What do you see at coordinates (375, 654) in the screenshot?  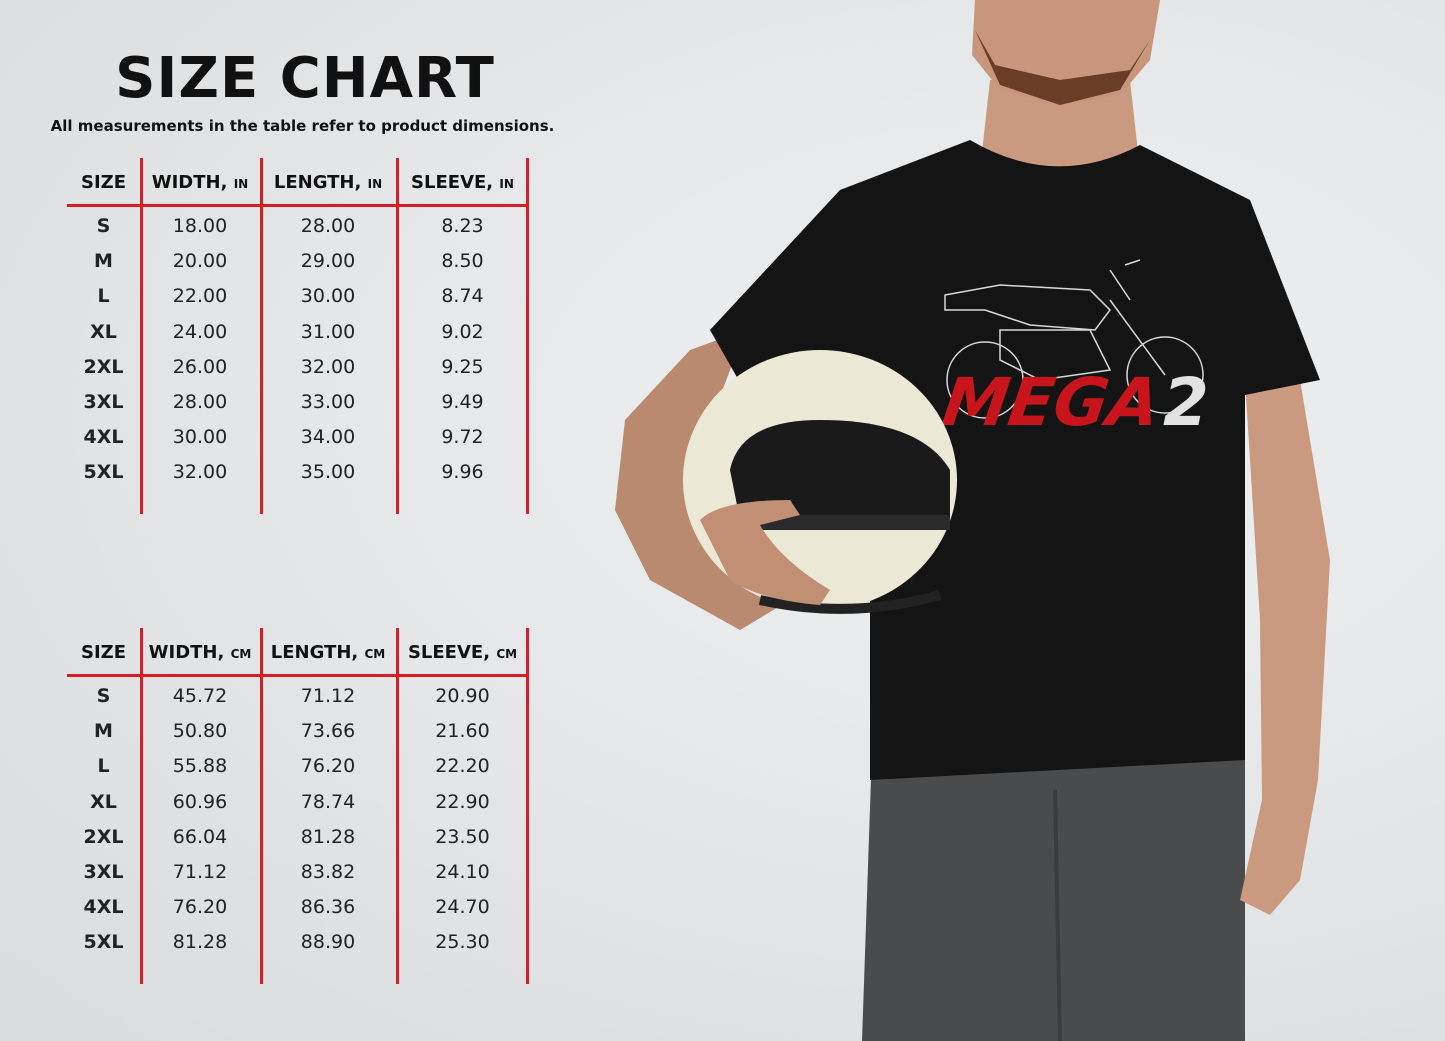 I see `header-unit: CM` at bounding box center [375, 654].